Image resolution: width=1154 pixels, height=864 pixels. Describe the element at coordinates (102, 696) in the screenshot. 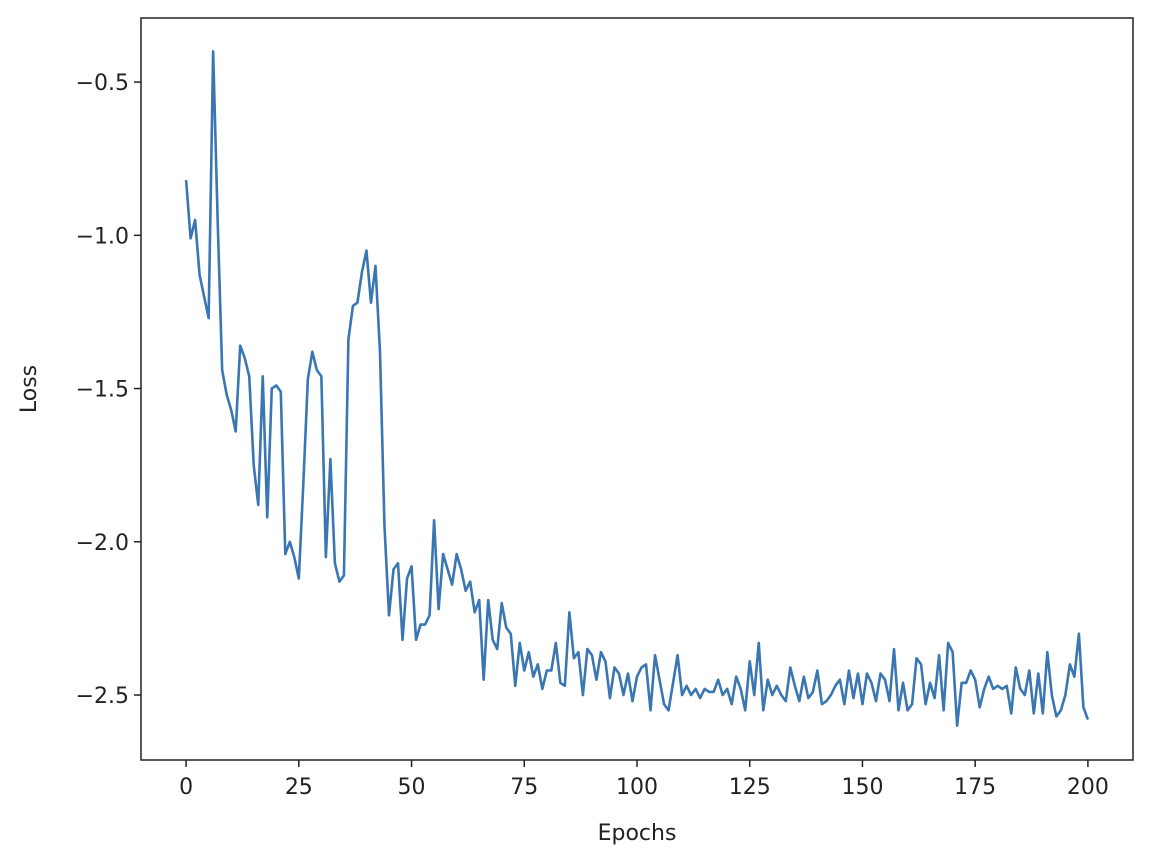

I see `y-tick-label: −2.5` at that location.